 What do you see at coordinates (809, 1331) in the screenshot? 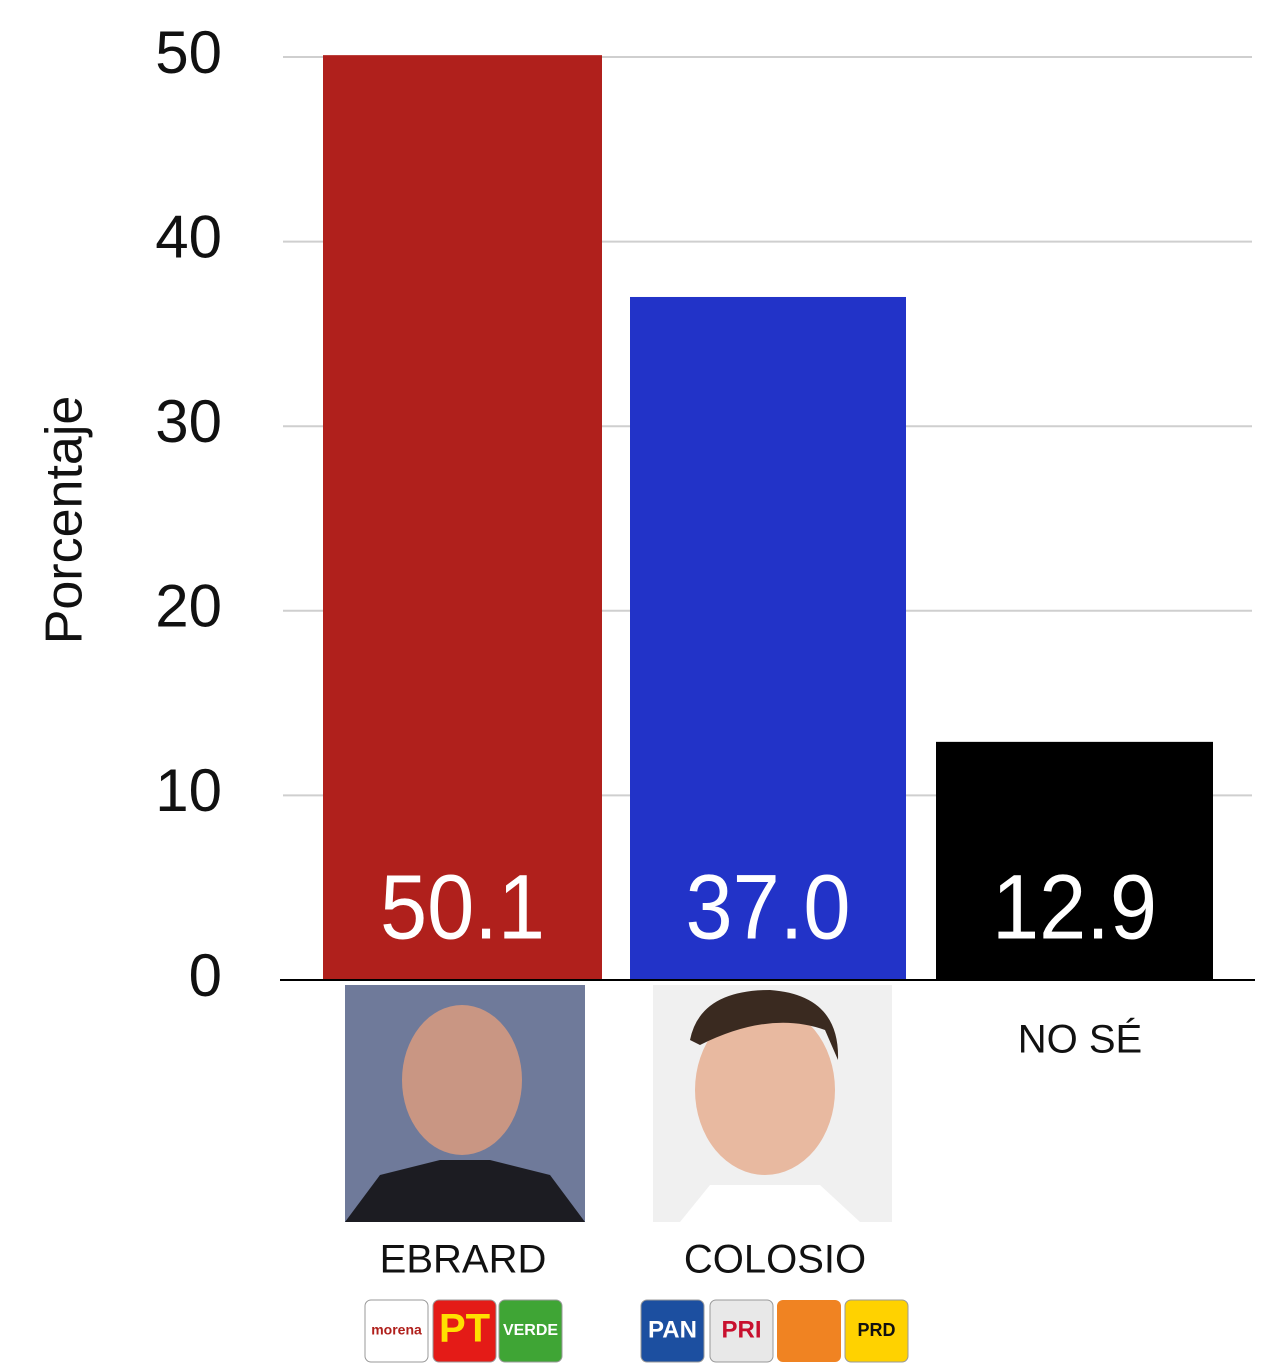
I see `mc-logo` at bounding box center [809, 1331].